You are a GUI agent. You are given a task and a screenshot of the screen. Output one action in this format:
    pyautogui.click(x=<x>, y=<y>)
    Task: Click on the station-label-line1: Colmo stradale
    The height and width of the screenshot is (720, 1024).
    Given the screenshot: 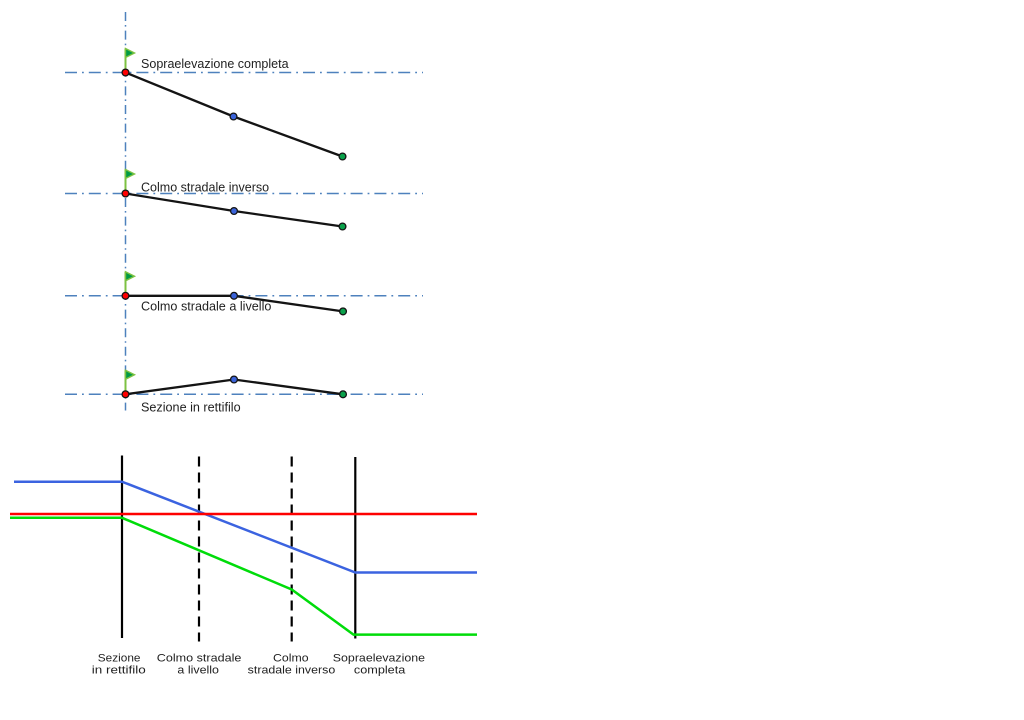 What is the action you would take?
    pyautogui.click(x=199, y=659)
    